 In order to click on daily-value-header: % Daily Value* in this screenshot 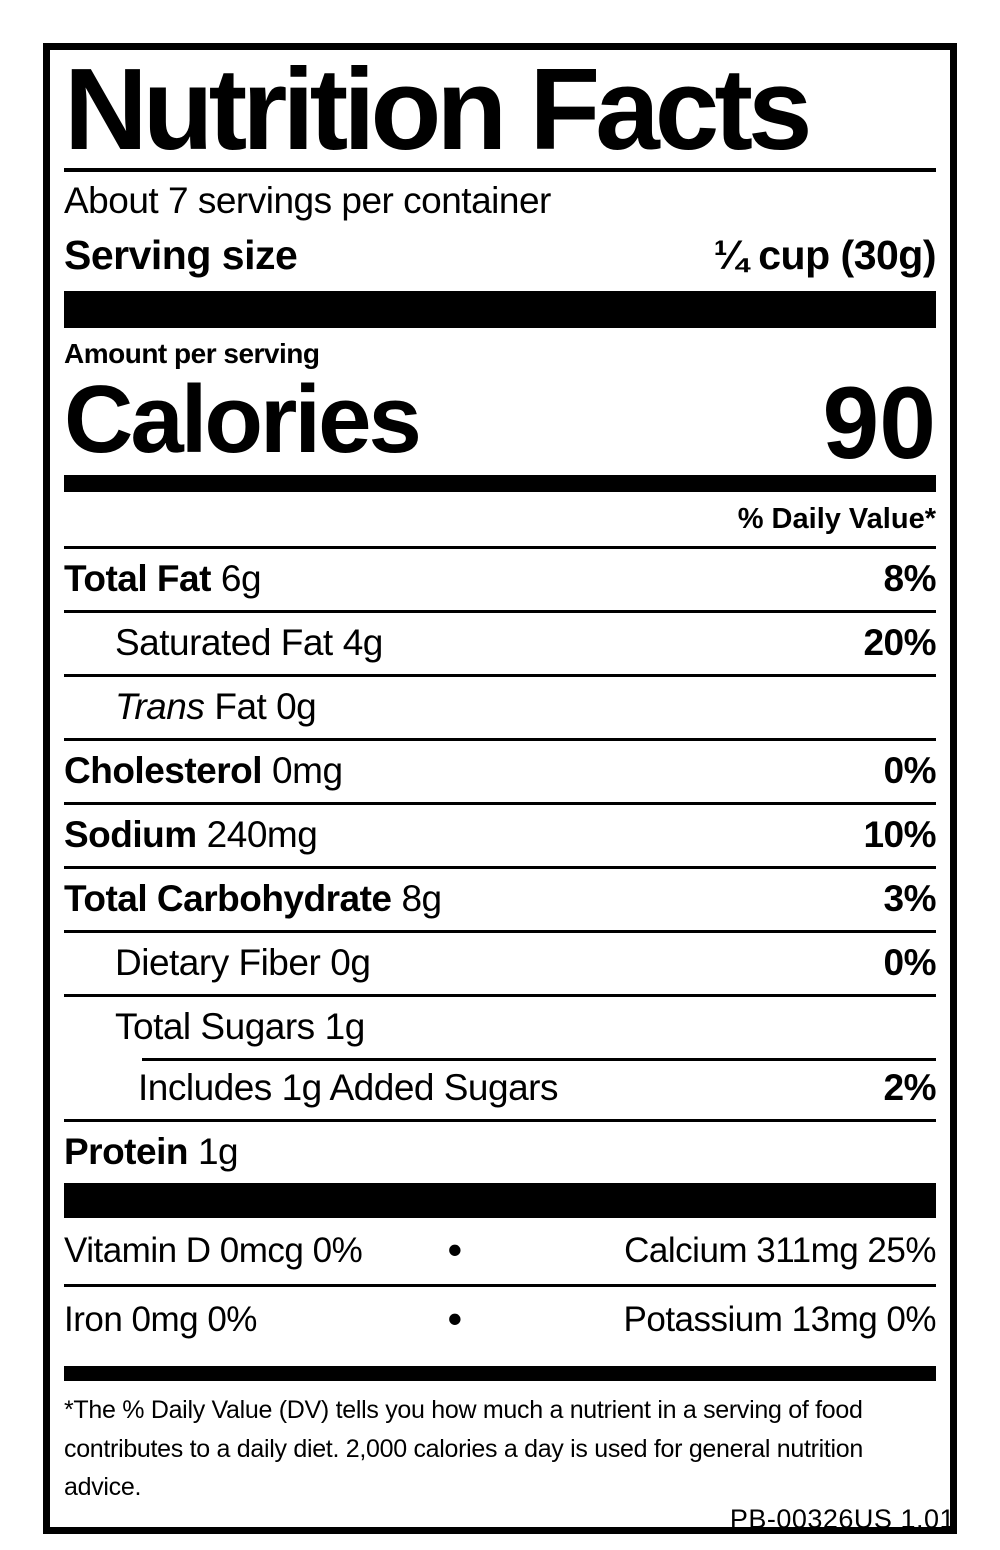, I will do `click(836, 519)`.